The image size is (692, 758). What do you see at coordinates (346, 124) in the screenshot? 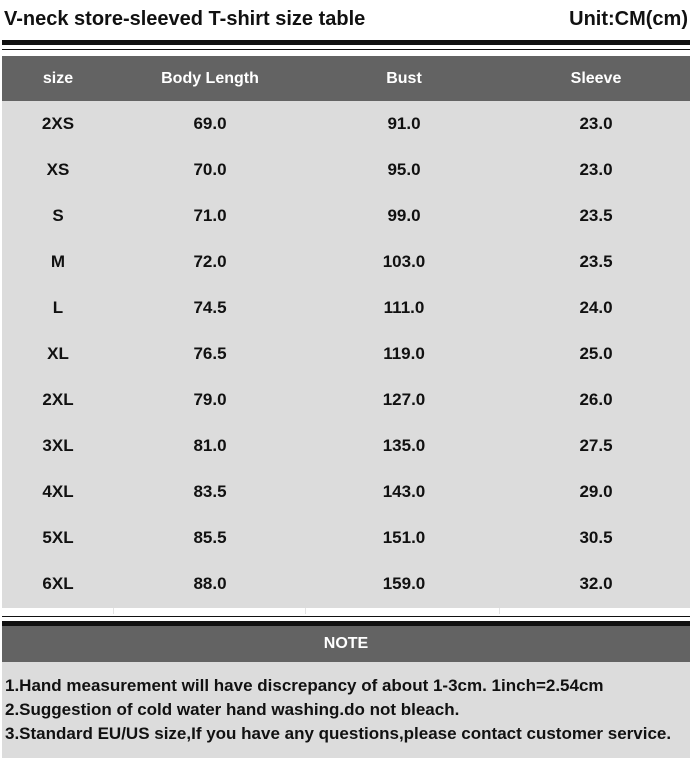
I see `table-row: 2XS 69.0 91.0 23.0` at bounding box center [346, 124].